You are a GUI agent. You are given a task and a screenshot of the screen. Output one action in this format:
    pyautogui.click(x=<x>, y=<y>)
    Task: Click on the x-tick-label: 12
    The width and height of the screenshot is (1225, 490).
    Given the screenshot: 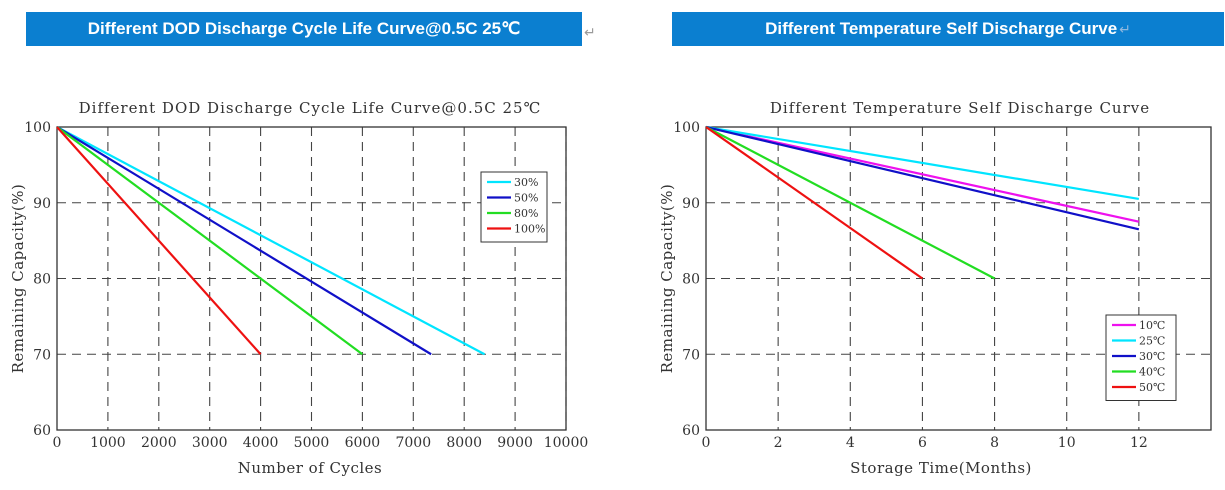 What is the action you would take?
    pyautogui.click(x=1139, y=443)
    